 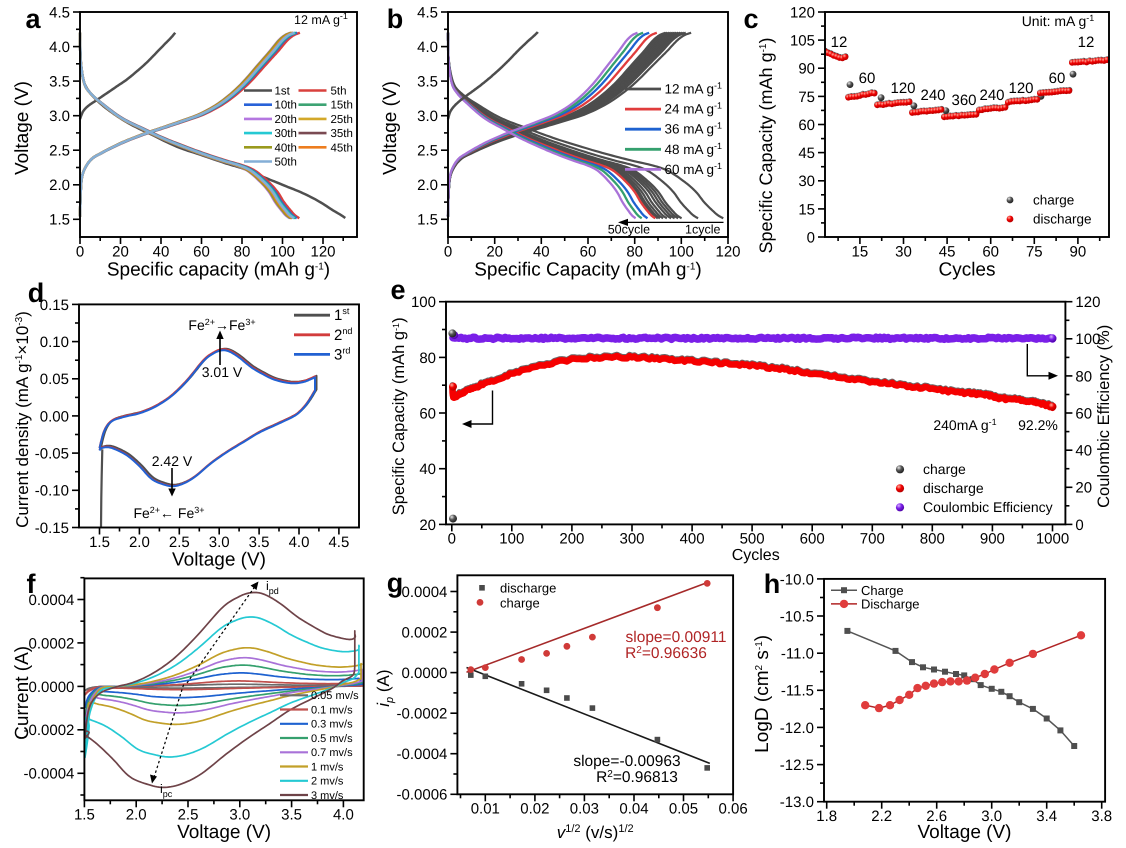 I want to click on svg-text: 0.0000, so click(x=52, y=687).